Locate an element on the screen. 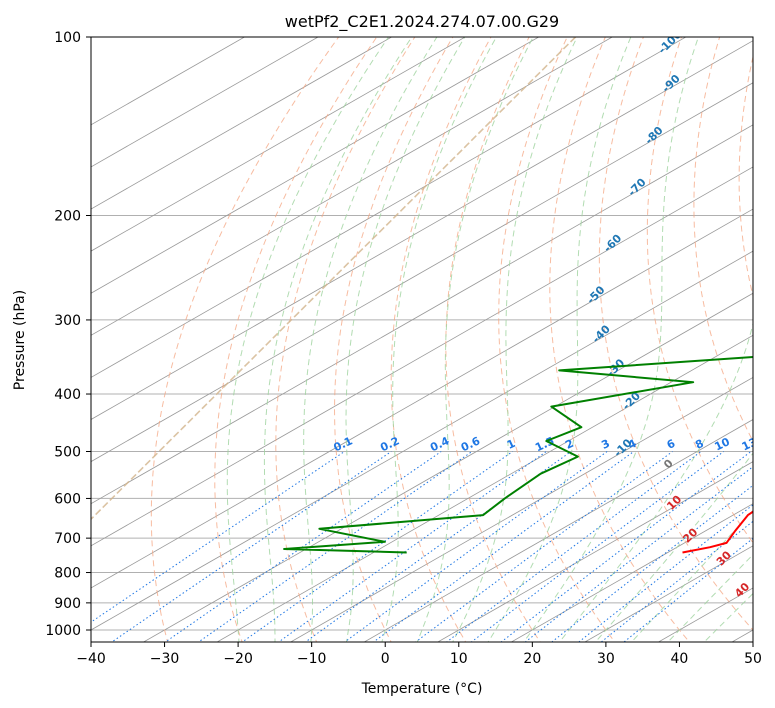  x-tick-label: 20 is located at coordinates (532, 659).